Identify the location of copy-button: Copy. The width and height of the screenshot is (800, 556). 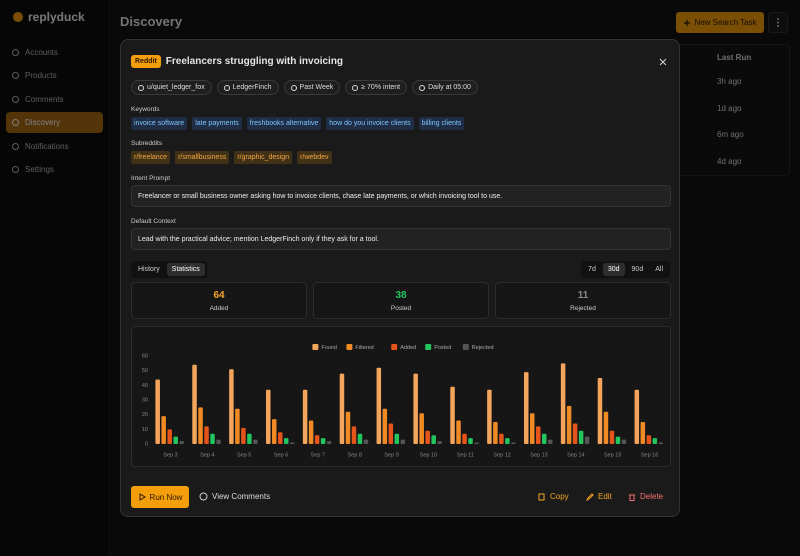
(553, 496).